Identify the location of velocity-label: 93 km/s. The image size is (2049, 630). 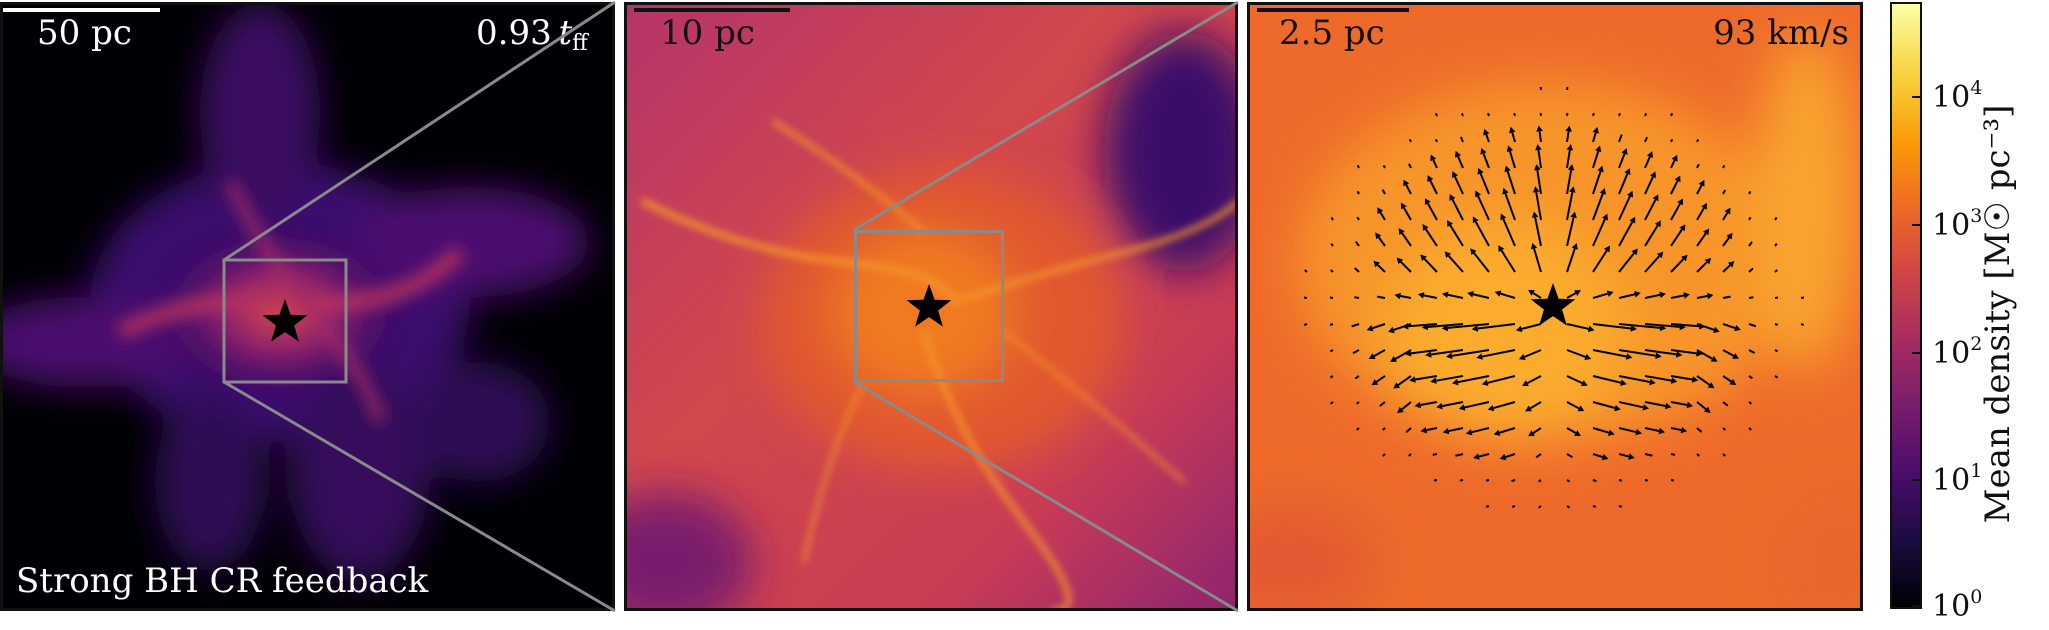
(1781, 33).